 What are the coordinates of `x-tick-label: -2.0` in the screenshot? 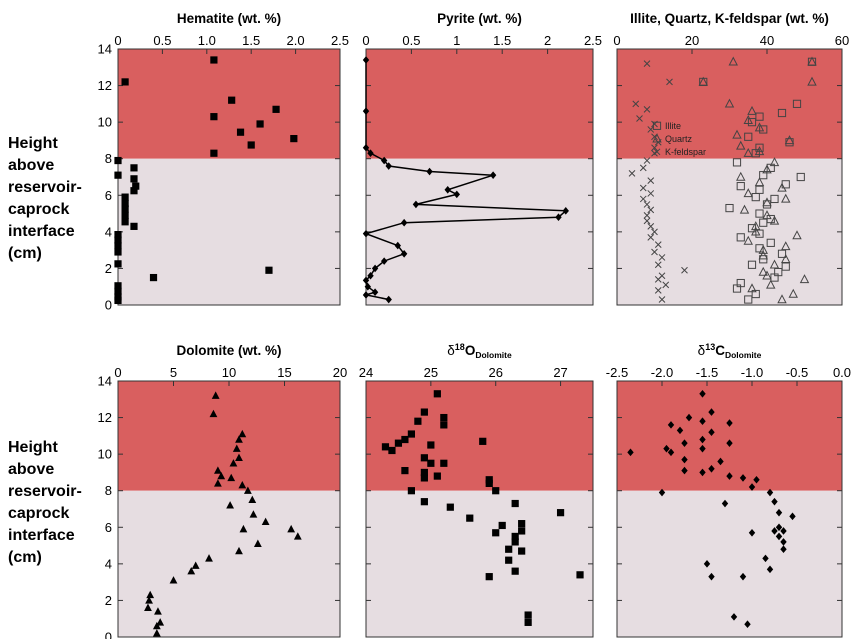 It's located at (662, 372).